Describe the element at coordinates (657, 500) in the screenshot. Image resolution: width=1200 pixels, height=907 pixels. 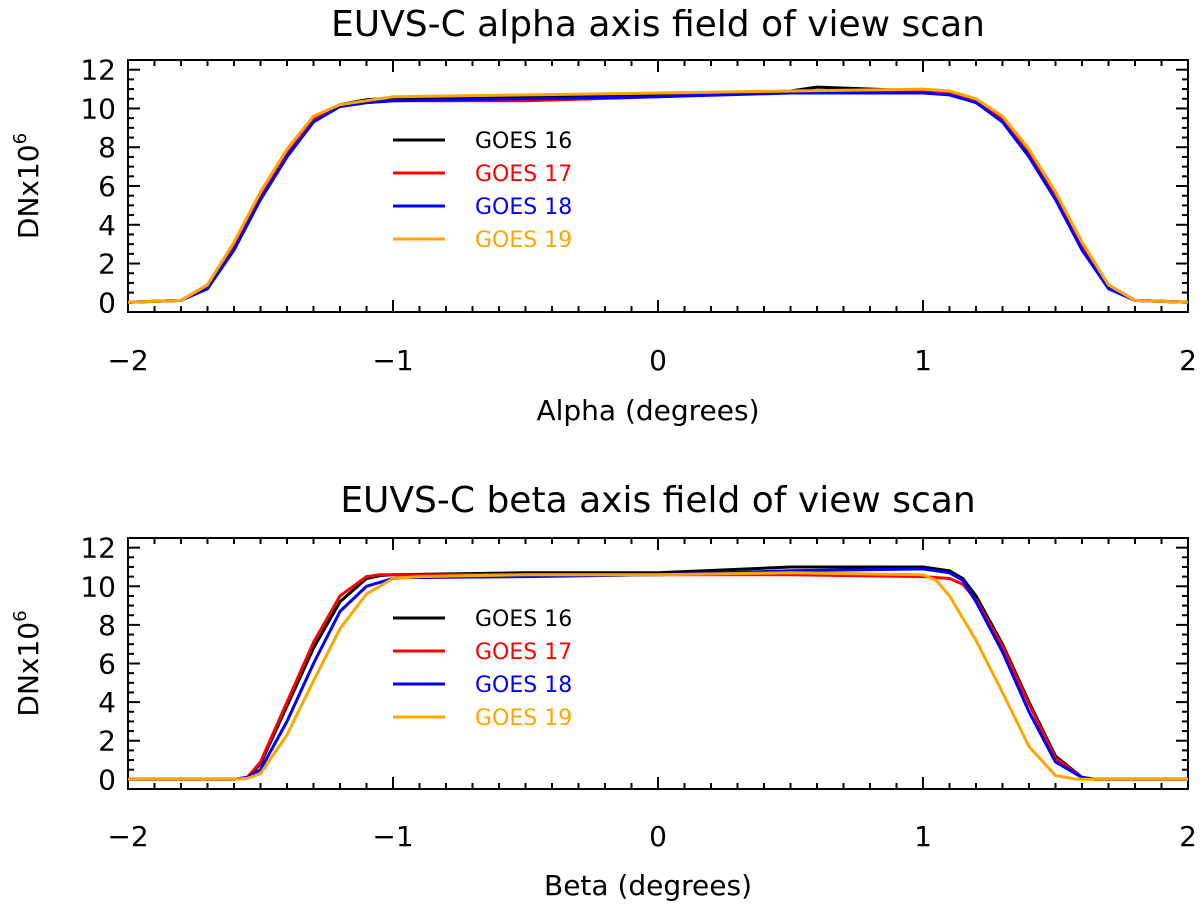
I see `chart-title: EUVS-C beta axis field of view scan` at that location.